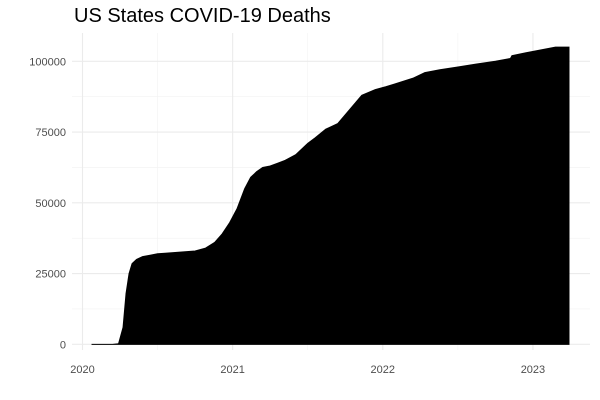 The image size is (600, 400). What do you see at coordinates (50, 204) in the screenshot?
I see `y-tick-label: 50000` at bounding box center [50, 204].